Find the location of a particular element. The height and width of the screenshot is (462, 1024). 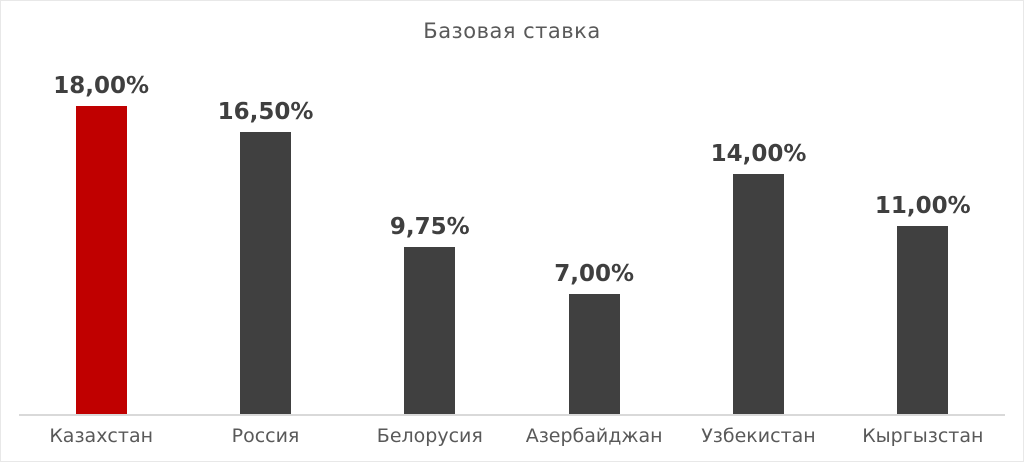

bar-column: 16,50% is located at coordinates (265, 241).